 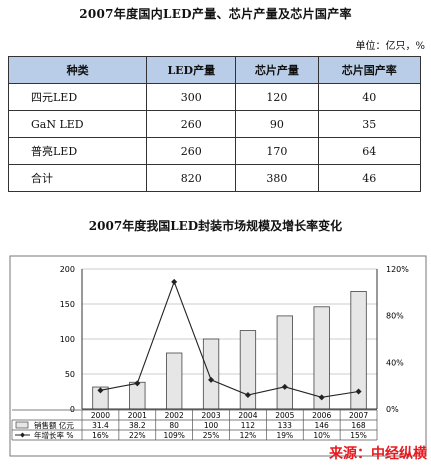 What do you see at coordinates (369, 178) in the screenshot?
I see `table-cell: 46` at bounding box center [369, 178].